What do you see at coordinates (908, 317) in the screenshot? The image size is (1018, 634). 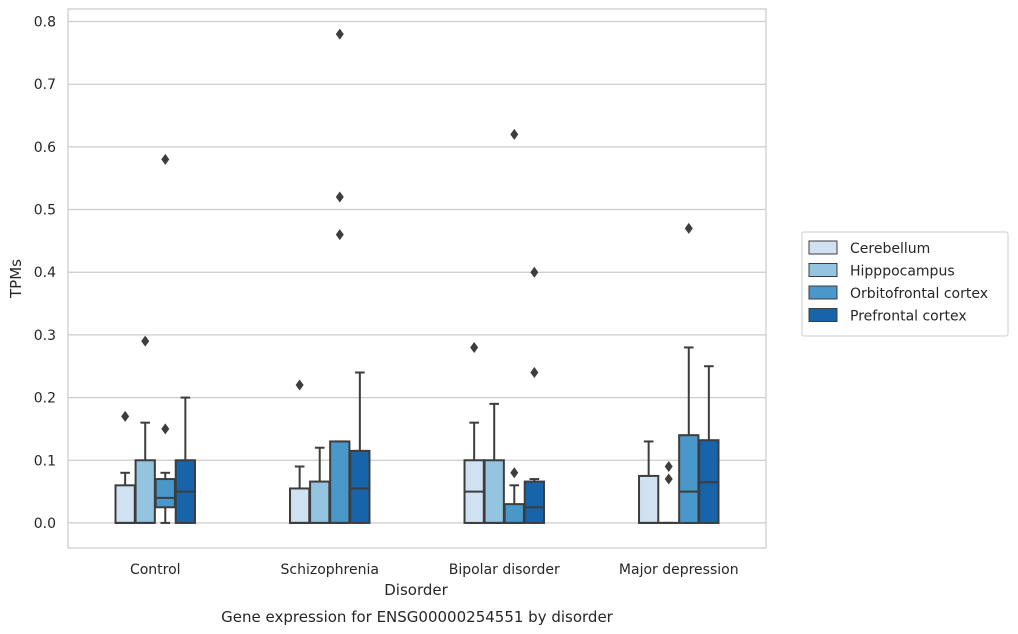 I see `legend-label: Prefrontal cortex` at bounding box center [908, 317].